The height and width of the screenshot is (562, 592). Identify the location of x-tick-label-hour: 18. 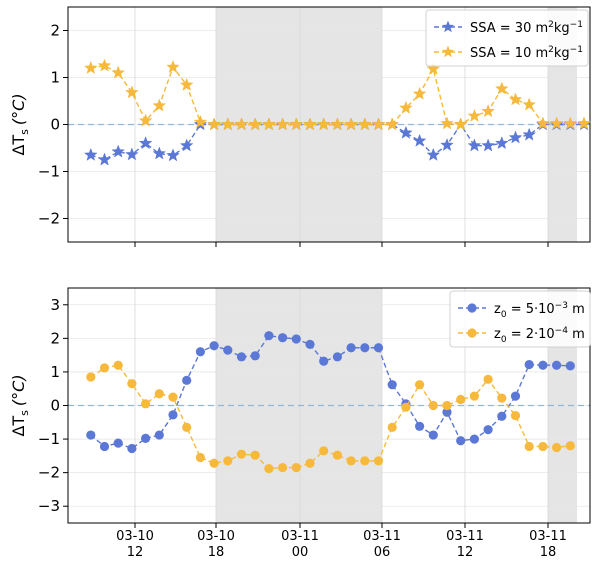
(216, 552).